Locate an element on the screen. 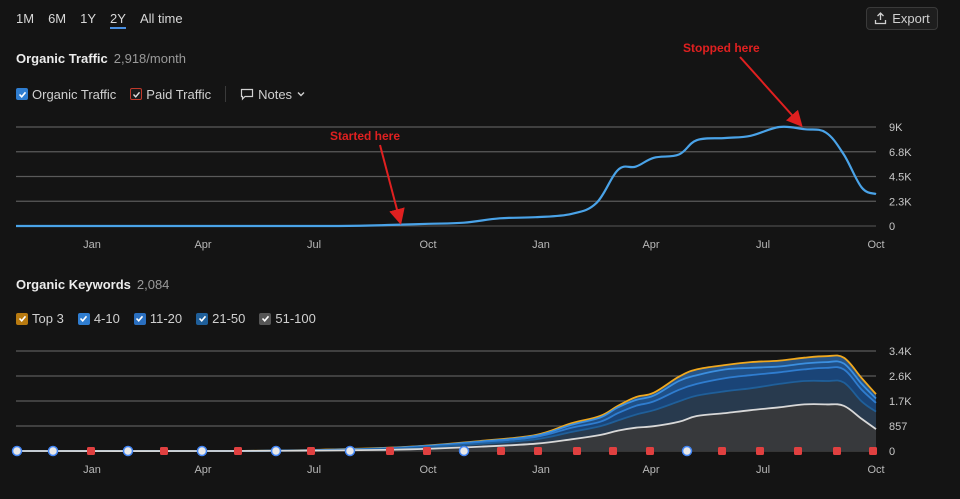 Image resolution: width=960 pixels, height=499 pixels. legend-4-10: 4-10 is located at coordinates (98, 318).